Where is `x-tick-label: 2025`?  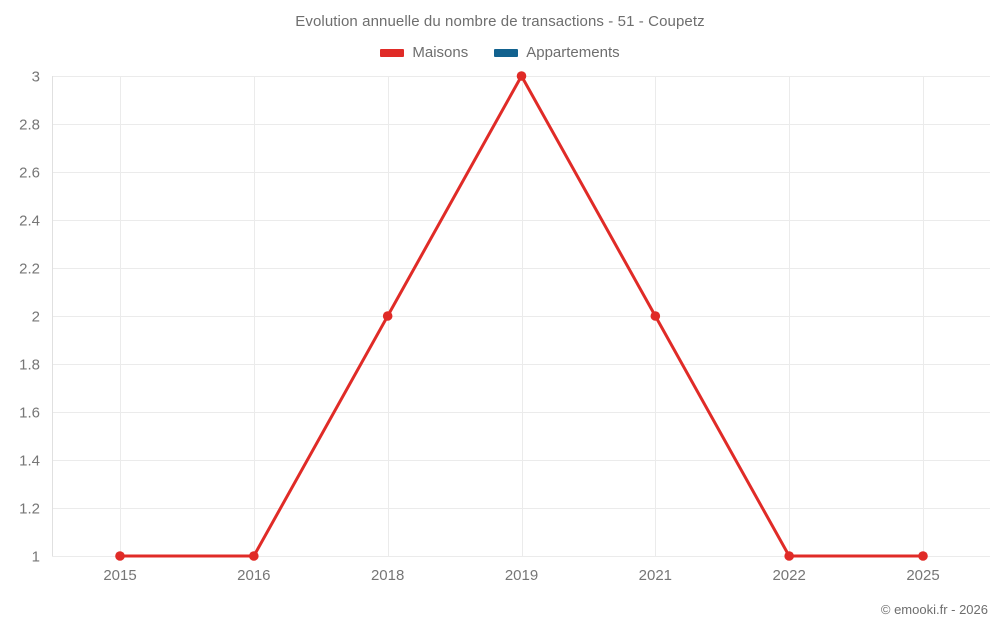
x-tick-label: 2025 is located at coordinates (922, 575).